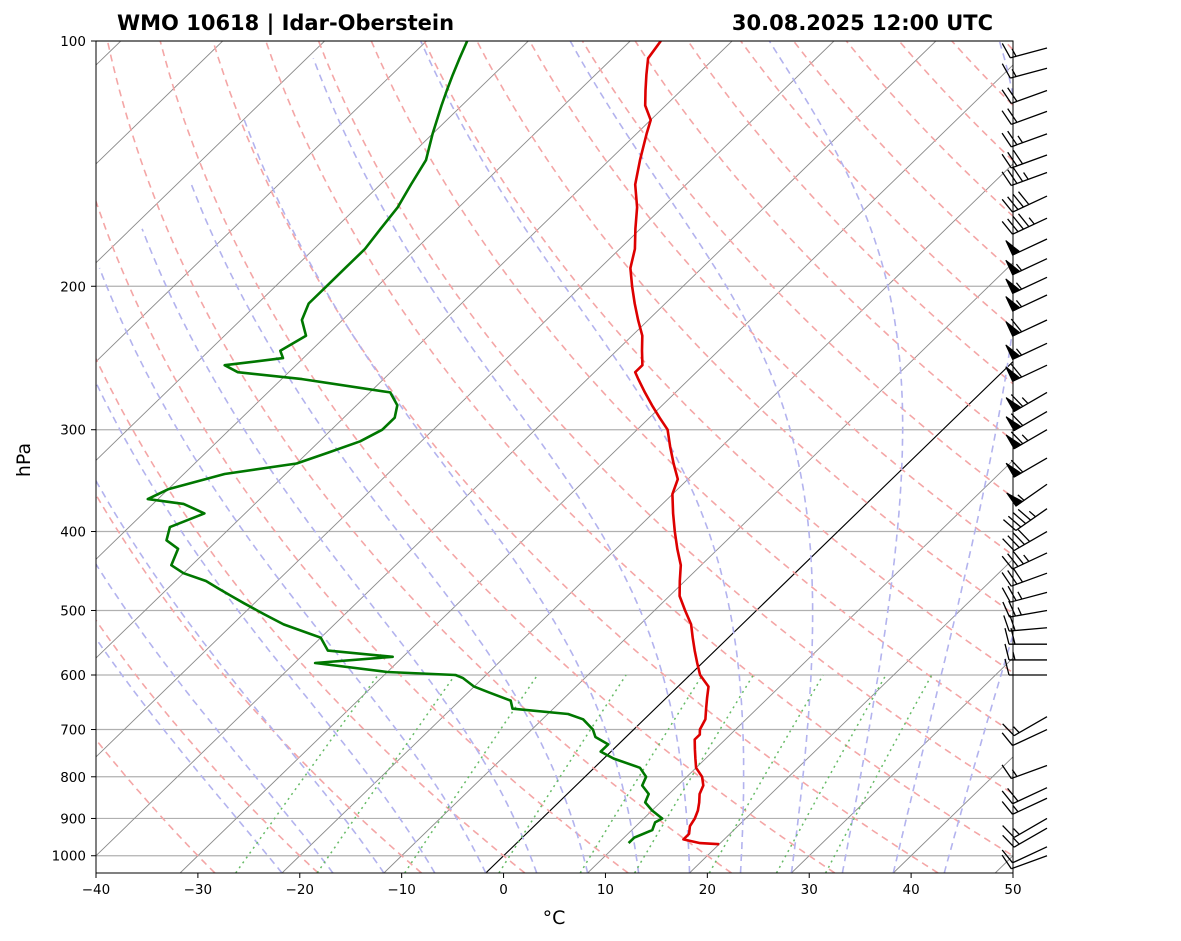 The image size is (1181, 941). What do you see at coordinates (73, 731) in the screenshot?
I see `y-tick-label: 700` at bounding box center [73, 731].